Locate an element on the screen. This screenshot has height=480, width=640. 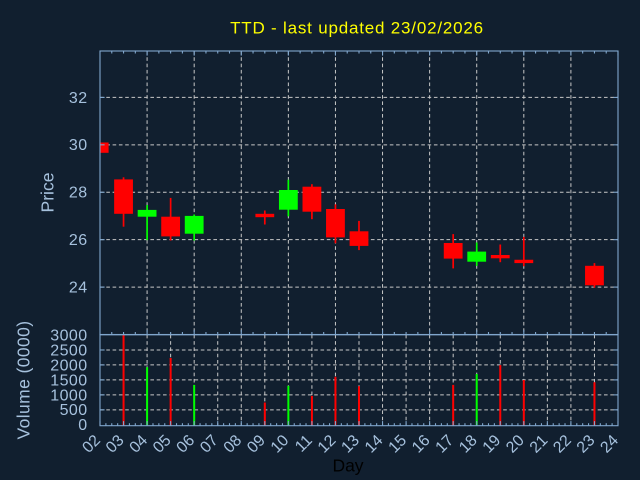
svg-text: 24 is located at coordinates (78, 287).